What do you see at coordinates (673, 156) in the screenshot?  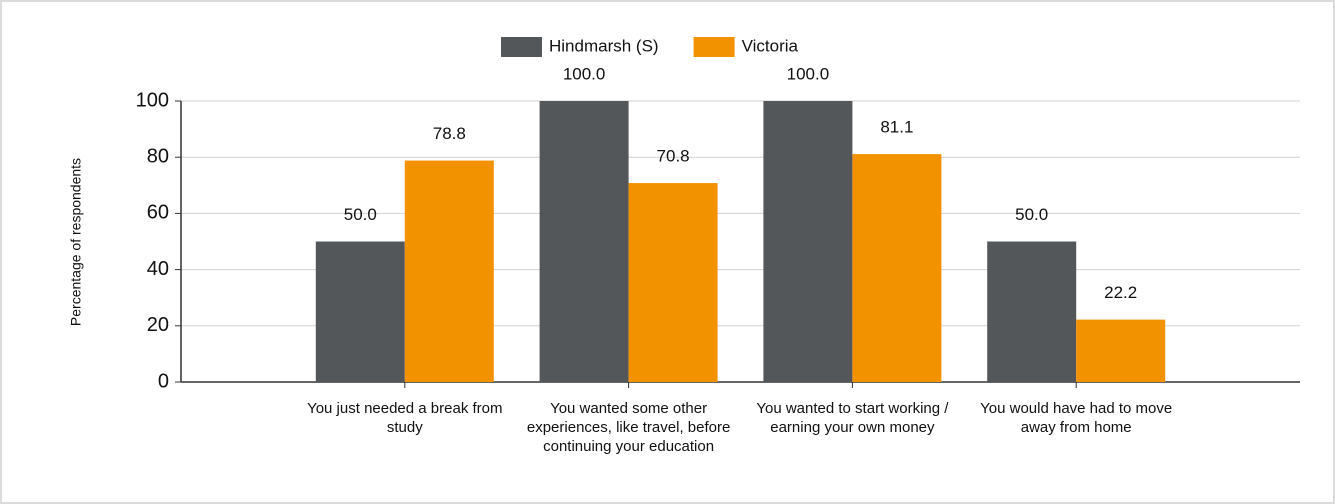 I see `value-label: 70.8` at bounding box center [673, 156].